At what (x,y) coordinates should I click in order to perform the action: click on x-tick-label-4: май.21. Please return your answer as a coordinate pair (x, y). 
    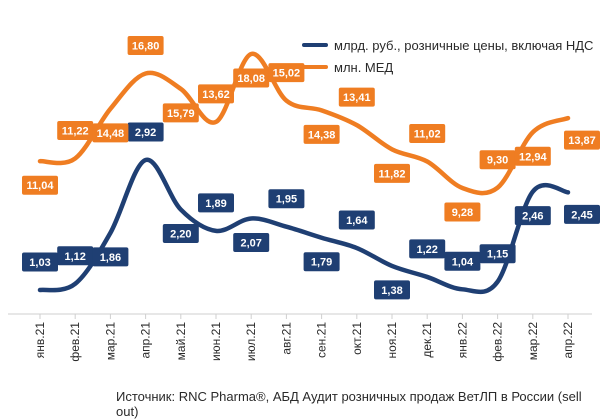
    Looking at the image, I should click on (181, 341).